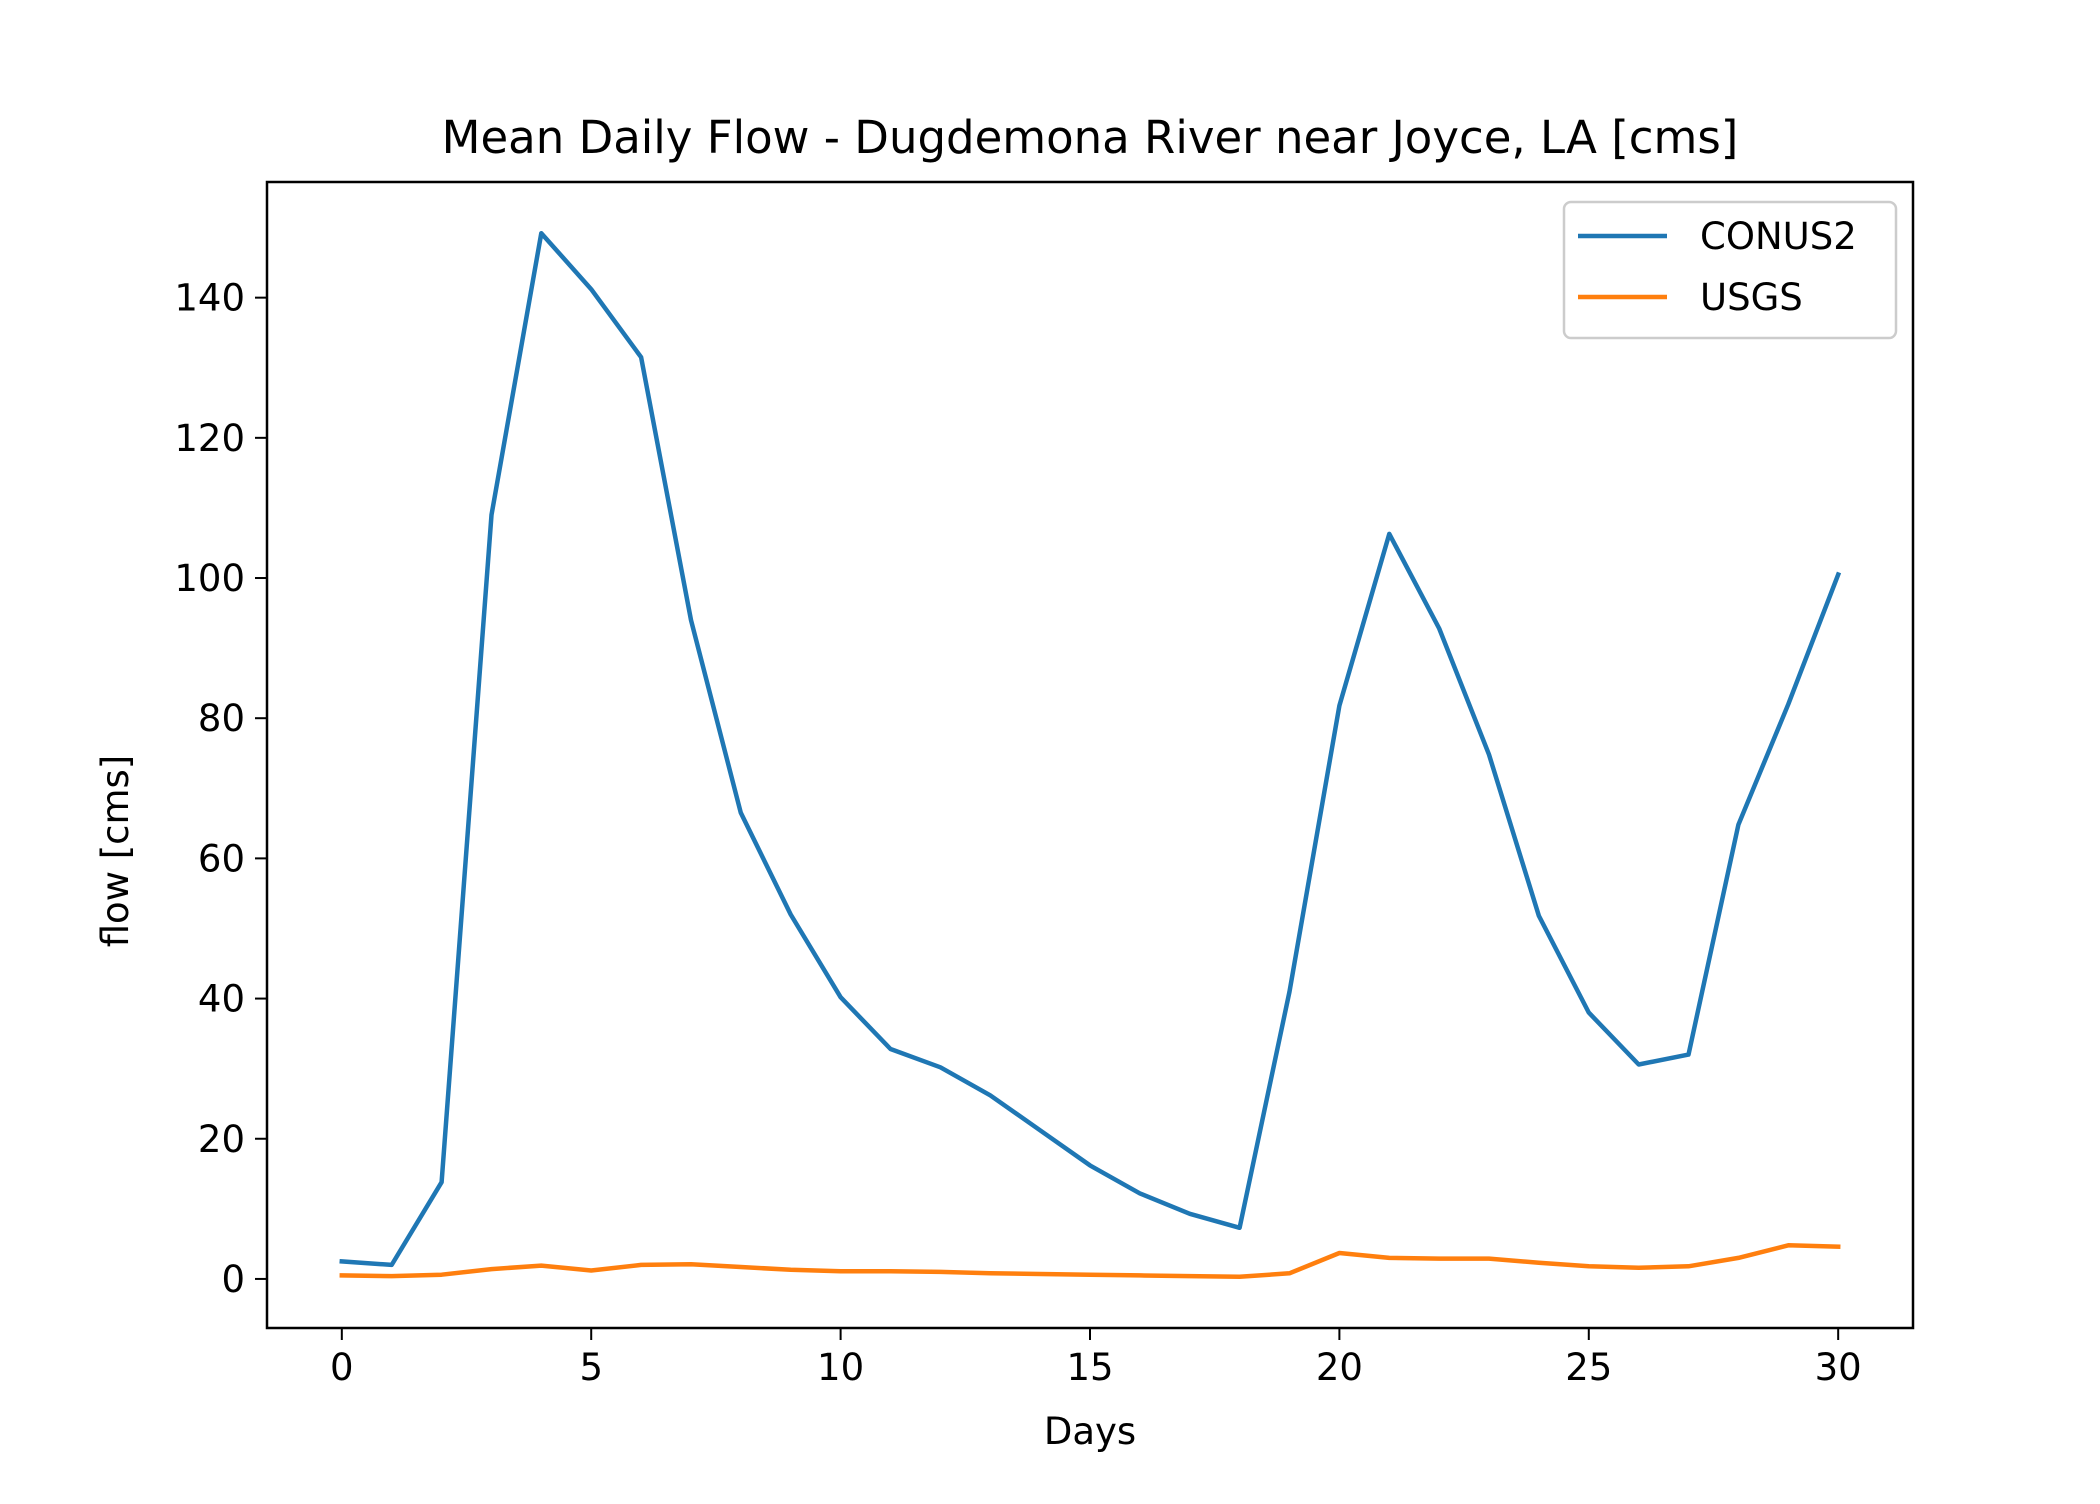 Image resolution: width=2100 pixels, height=1504 pixels. What do you see at coordinates (1089, 1367) in the screenshot?
I see `x-tick-label: 15` at bounding box center [1089, 1367].